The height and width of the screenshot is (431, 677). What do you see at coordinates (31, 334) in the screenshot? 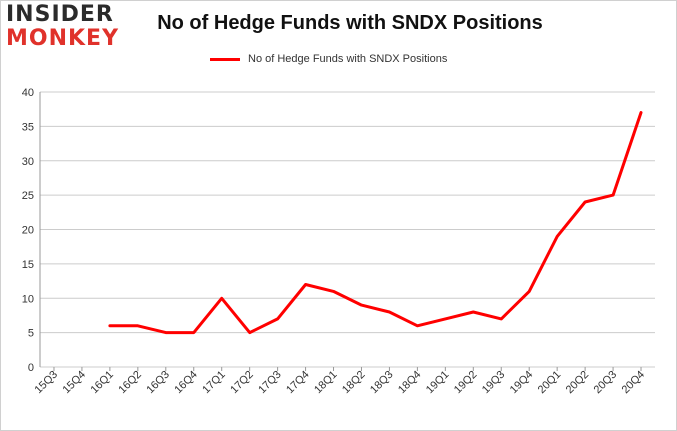
I see `y-tick-label: 5` at bounding box center [31, 334].